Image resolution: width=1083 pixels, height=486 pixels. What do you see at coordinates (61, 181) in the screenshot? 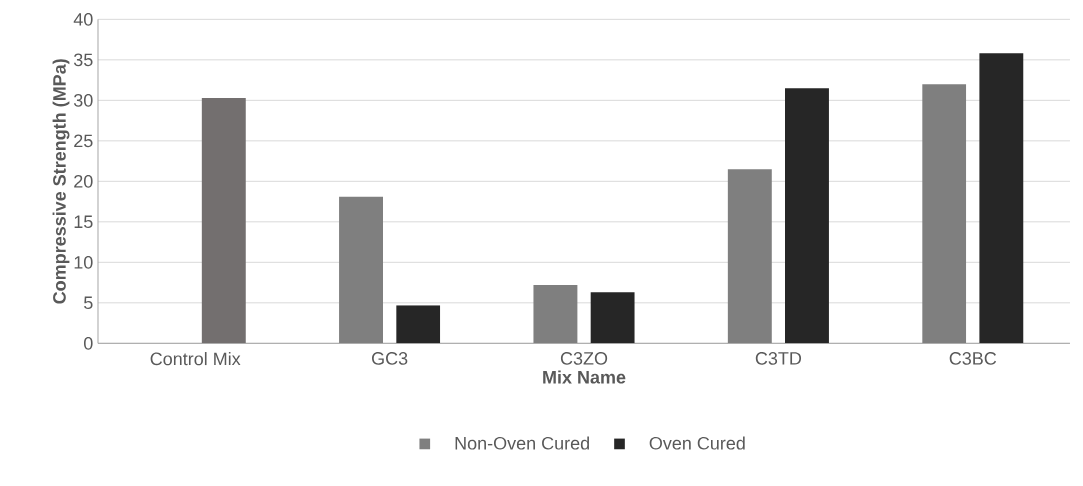
I see `y-axis-title: Compressive Strength (MPa)` at bounding box center [61, 181].